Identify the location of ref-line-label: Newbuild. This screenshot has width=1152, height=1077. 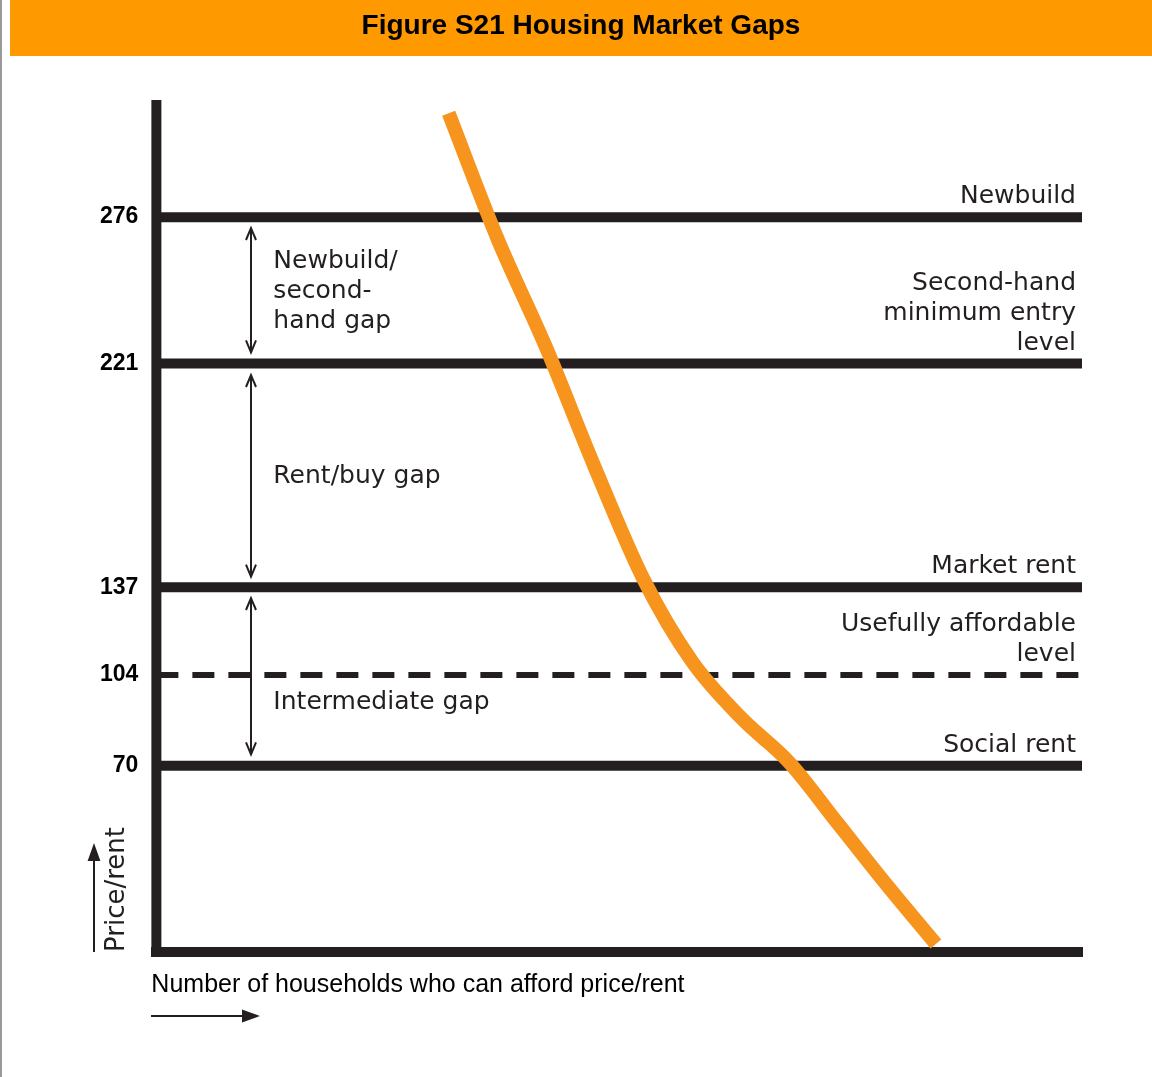
(1017, 195).